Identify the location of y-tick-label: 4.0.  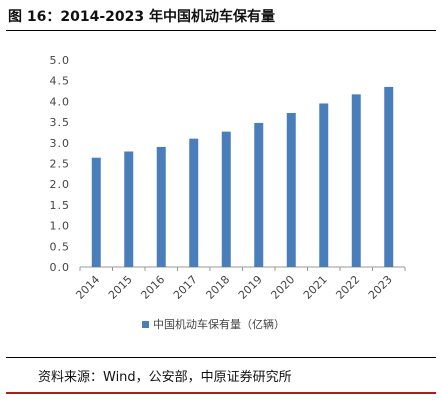
(60, 101).